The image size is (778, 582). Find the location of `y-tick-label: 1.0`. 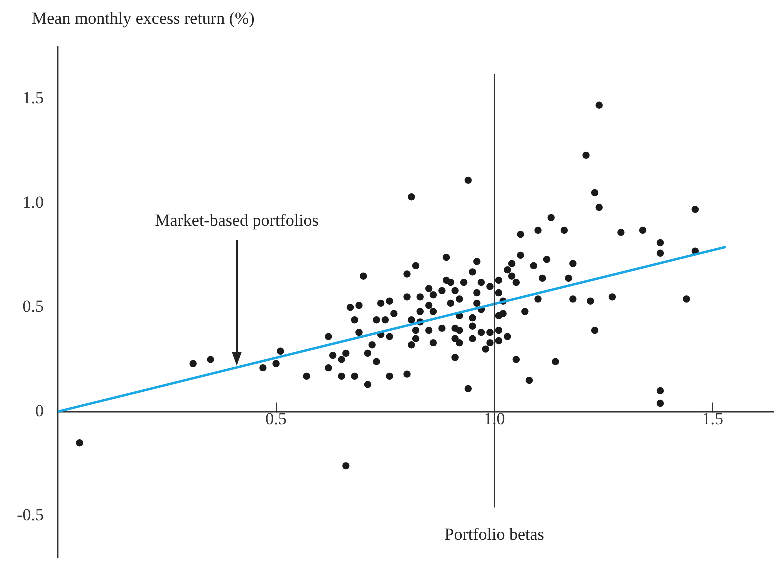

y-tick-label: 1.0 is located at coordinates (33, 202).